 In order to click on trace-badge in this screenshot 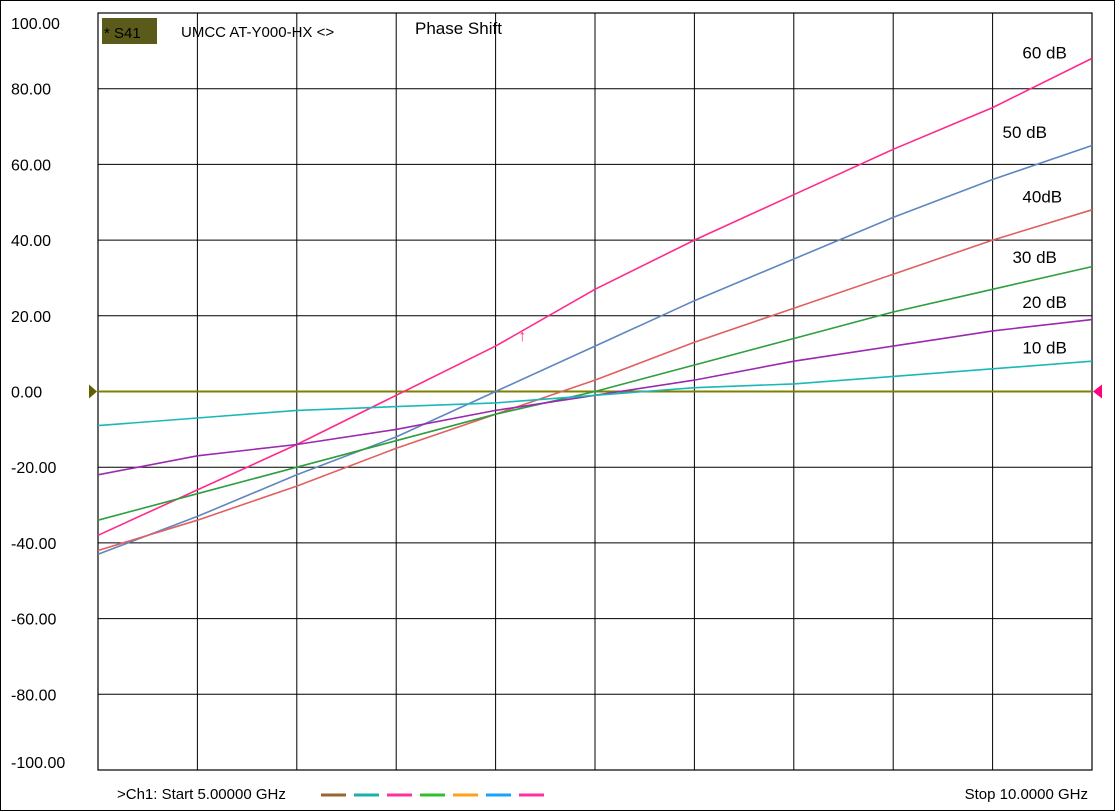, I will do `click(129, 31)`.